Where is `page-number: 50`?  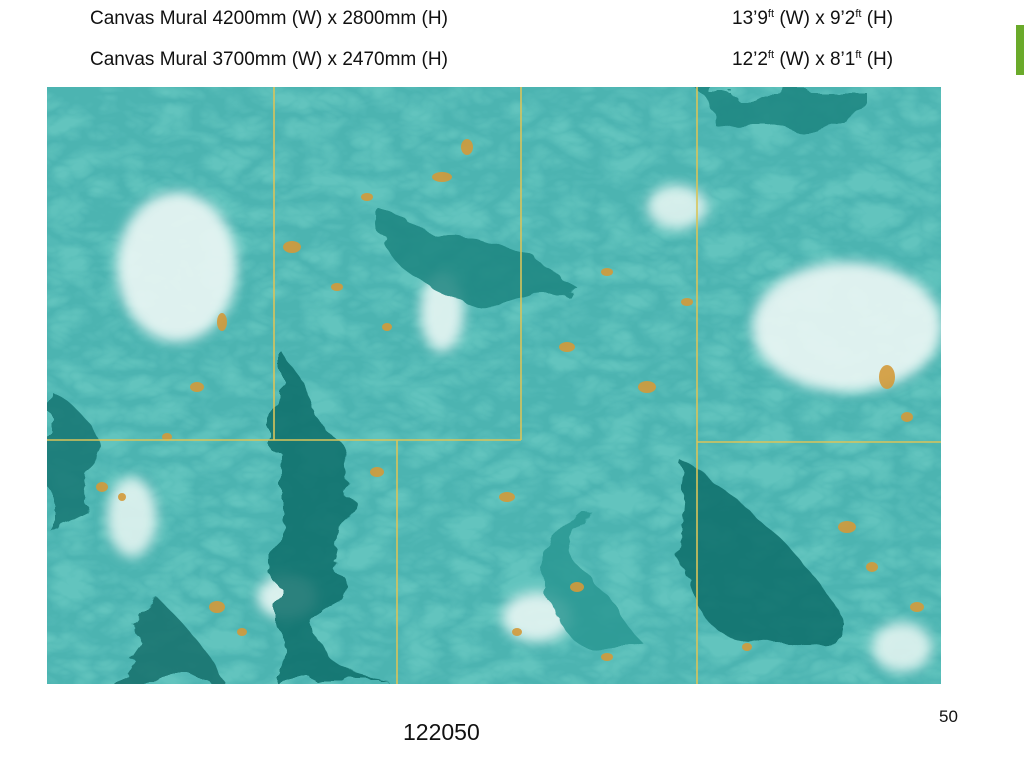 page-number: 50 is located at coordinates (948, 716).